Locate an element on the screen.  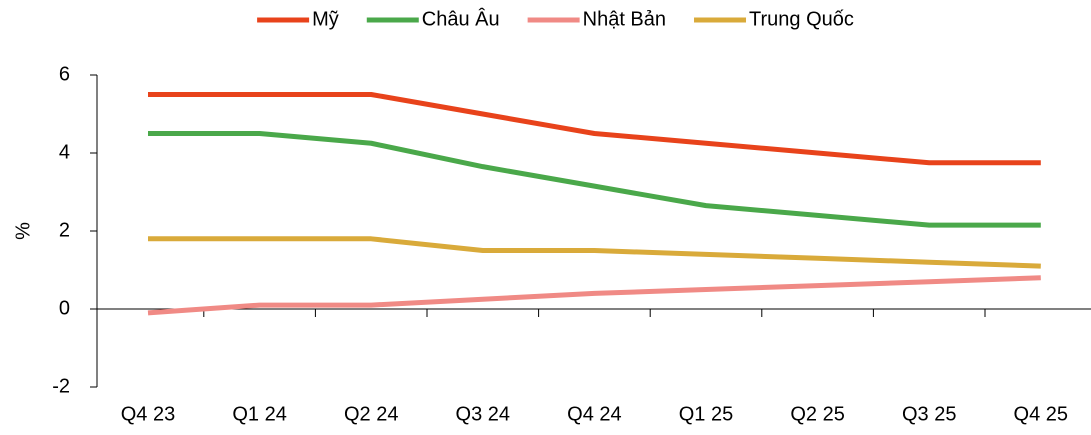
legend-label: Châu Âu is located at coordinates (461, 18).